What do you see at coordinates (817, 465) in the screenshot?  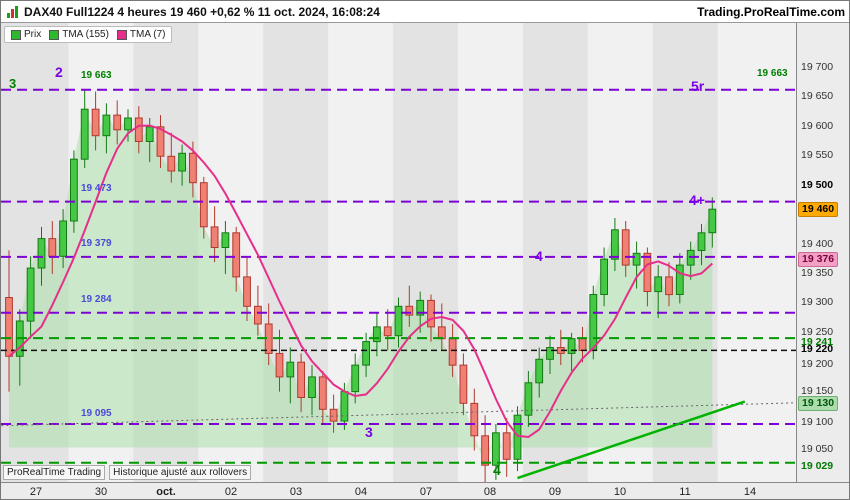 I see `price-tick-label: 19 029` at bounding box center [817, 465].